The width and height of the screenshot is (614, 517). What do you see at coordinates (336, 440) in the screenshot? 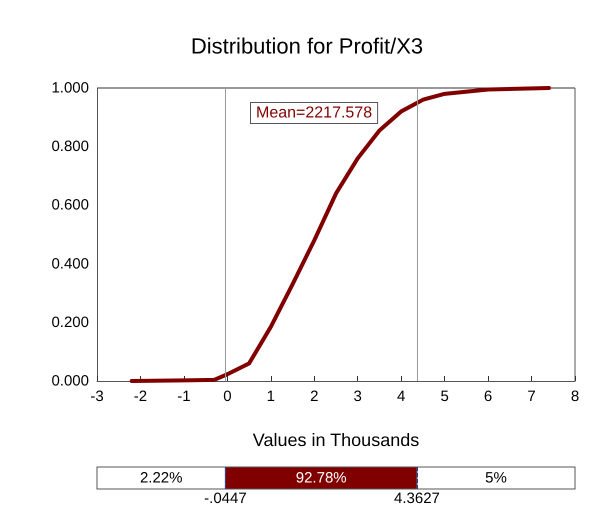
I see `x-axis-title: Values in Thousands` at bounding box center [336, 440].